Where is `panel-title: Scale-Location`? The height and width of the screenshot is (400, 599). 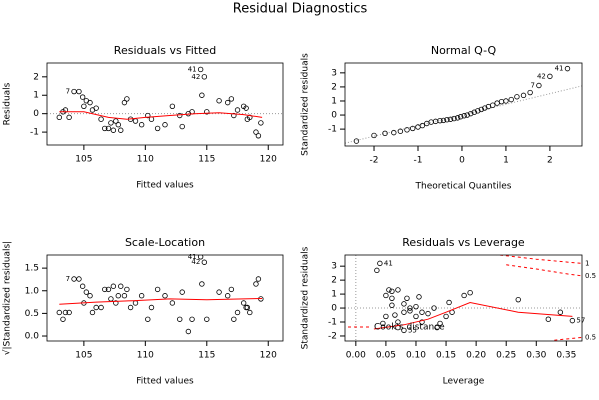 panel-title: Scale-Location is located at coordinates (165, 242).